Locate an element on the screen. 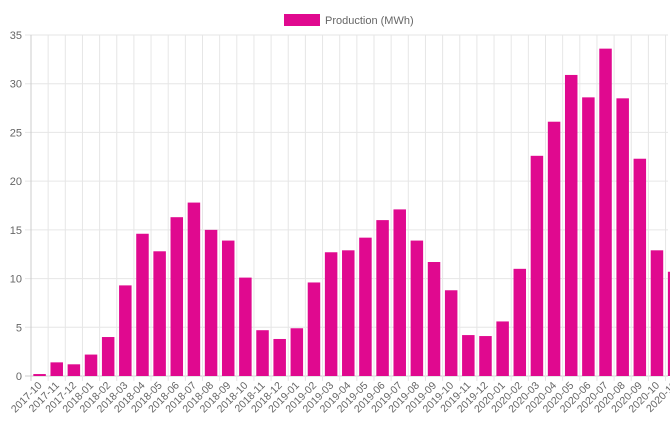 Image resolution: width=670 pixels, height=430 pixels. y-tick-label: 0 is located at coordinates (19, 377).